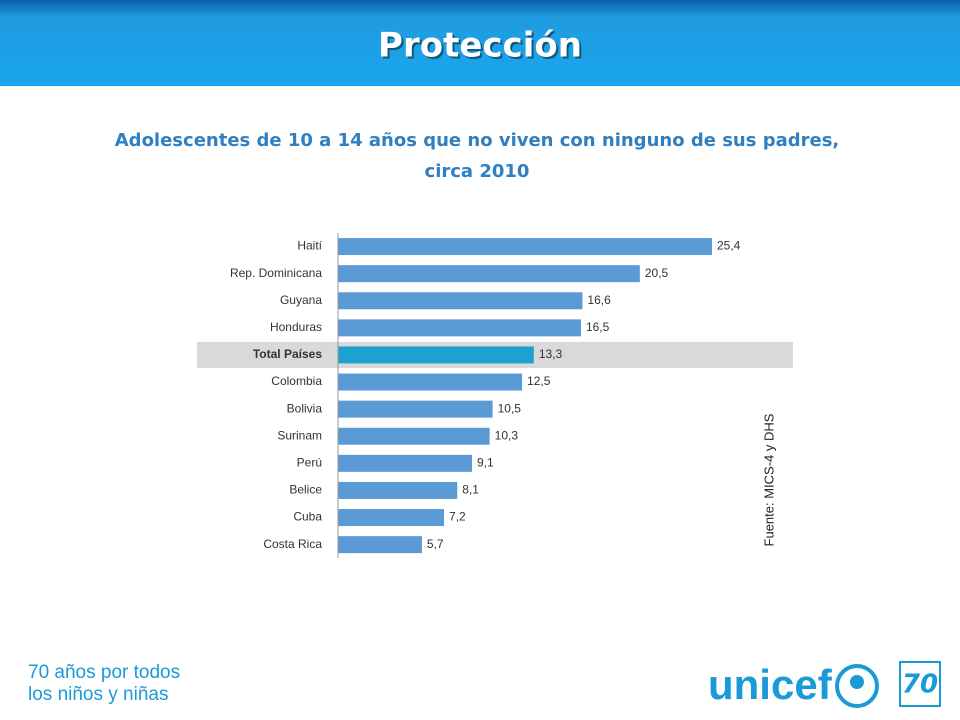  Describe the element at coordinates (470, 490) in the screenshot. I see `value-label: 8,1` at that location.